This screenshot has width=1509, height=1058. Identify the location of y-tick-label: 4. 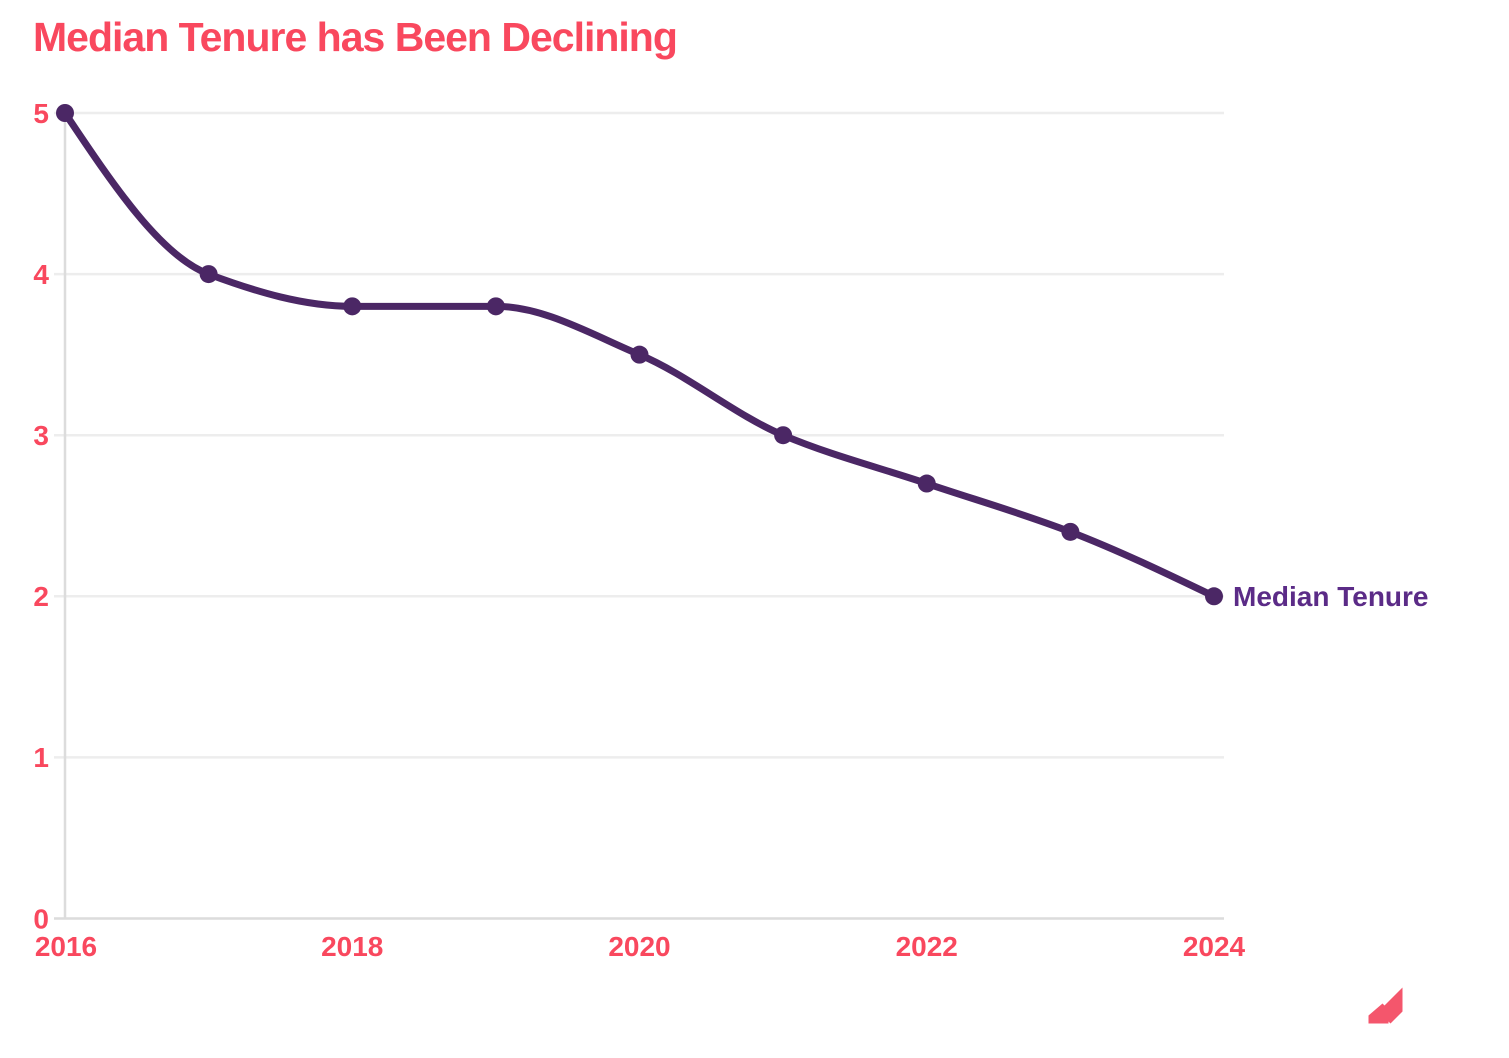
(41, 274).